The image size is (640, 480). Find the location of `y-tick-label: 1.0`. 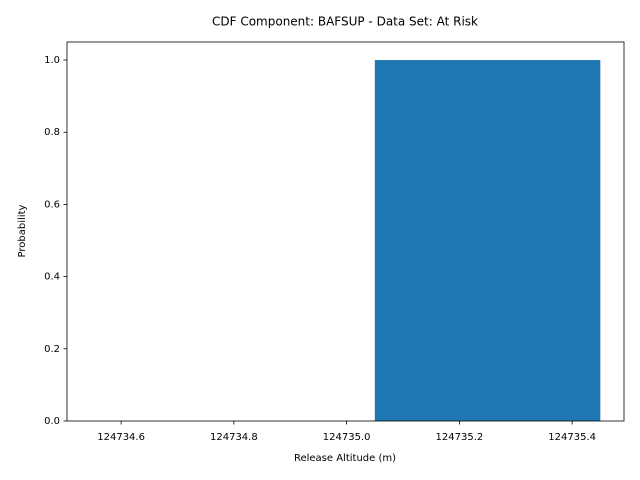

y-tick-label: 1.0 is located at coordinates (52, 60).